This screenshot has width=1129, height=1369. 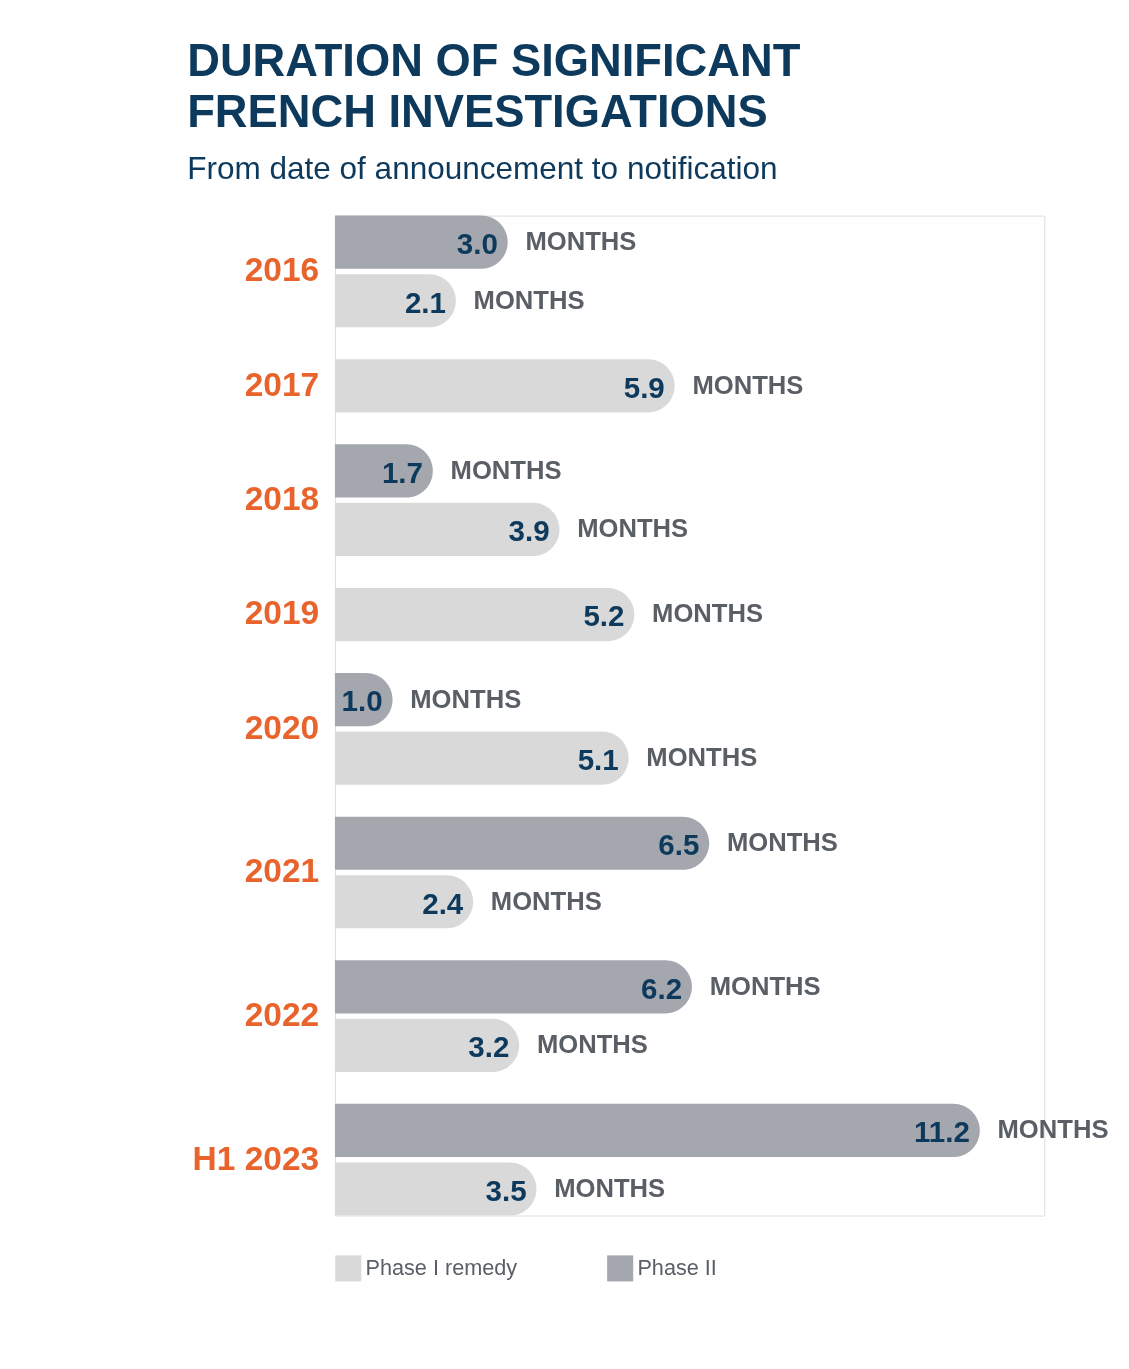 What do you see at coordinates (581, 241) in the screenshot?
I see `annotation: MONTHS` at bounding box center [581, 241].